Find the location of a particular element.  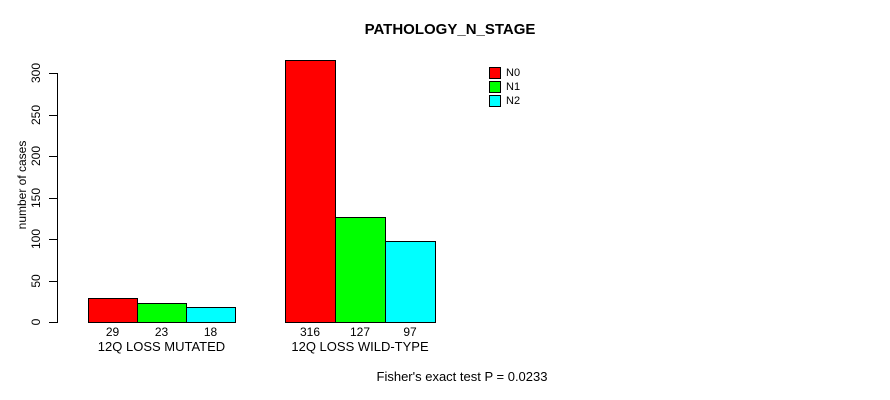

legend-label: N2 is located at coordinates (513, 101).